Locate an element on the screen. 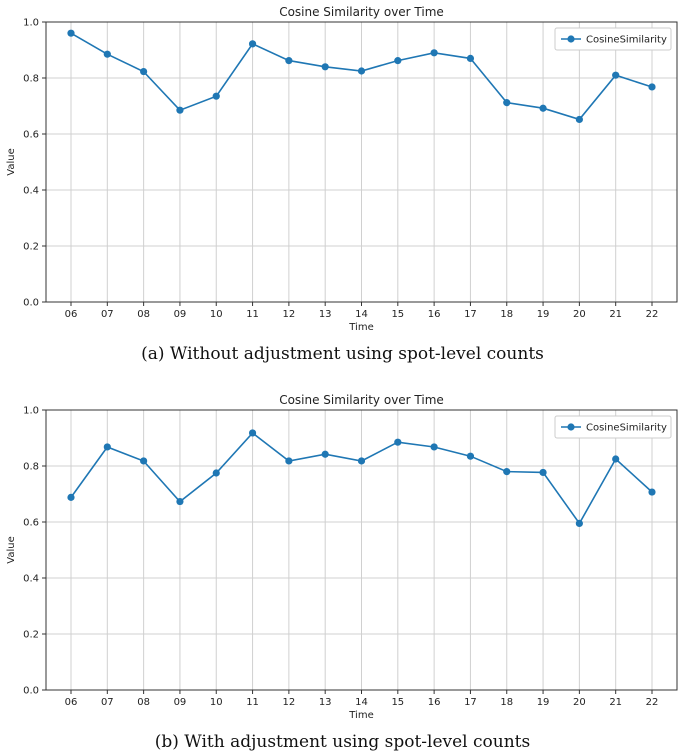 Image resolution: width=685 pixels, height=755 pixels. chart-b-xtick-label-09: 09 is located at coordinates (180, 702).